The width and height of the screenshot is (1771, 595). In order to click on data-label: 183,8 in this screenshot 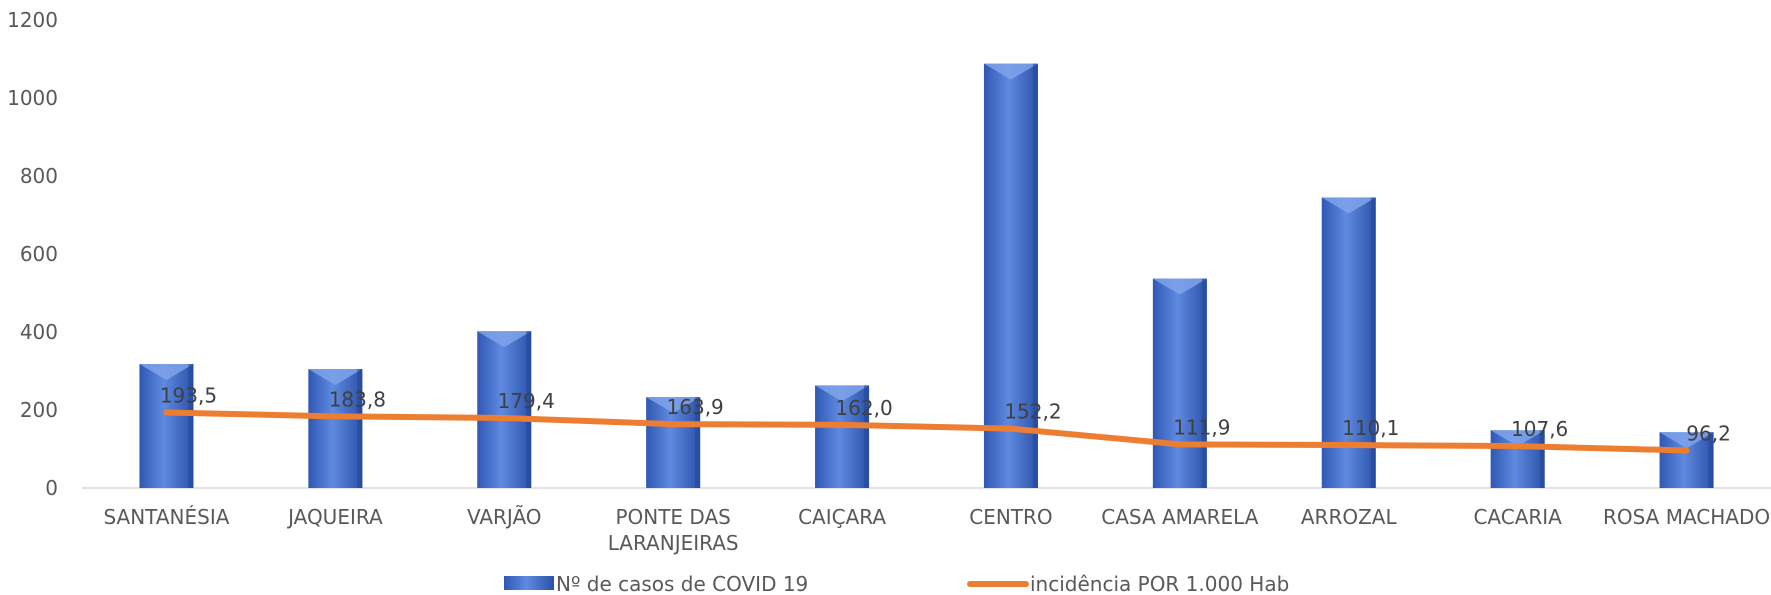, I will do `click(357, 399)`.